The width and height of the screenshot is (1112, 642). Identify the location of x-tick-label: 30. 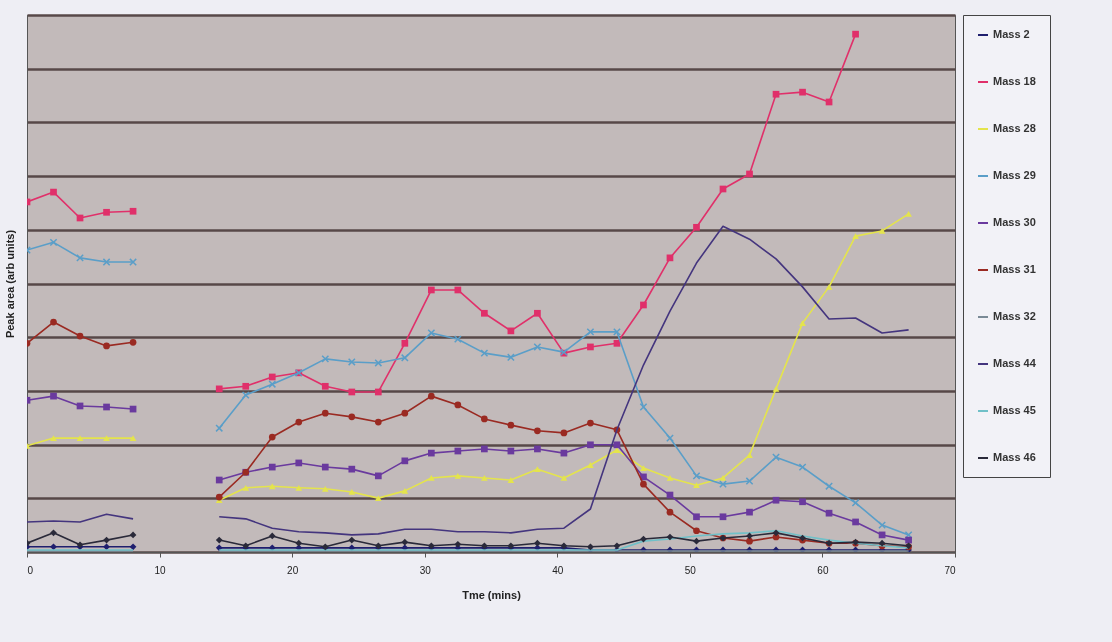
(425, 570).